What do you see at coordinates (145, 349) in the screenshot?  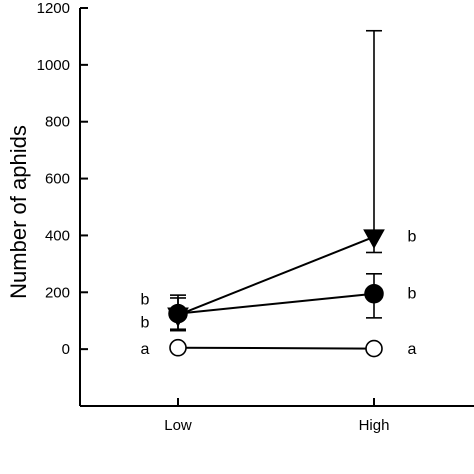 I see `letter-low-2: a` at bounding box center [145, 349].